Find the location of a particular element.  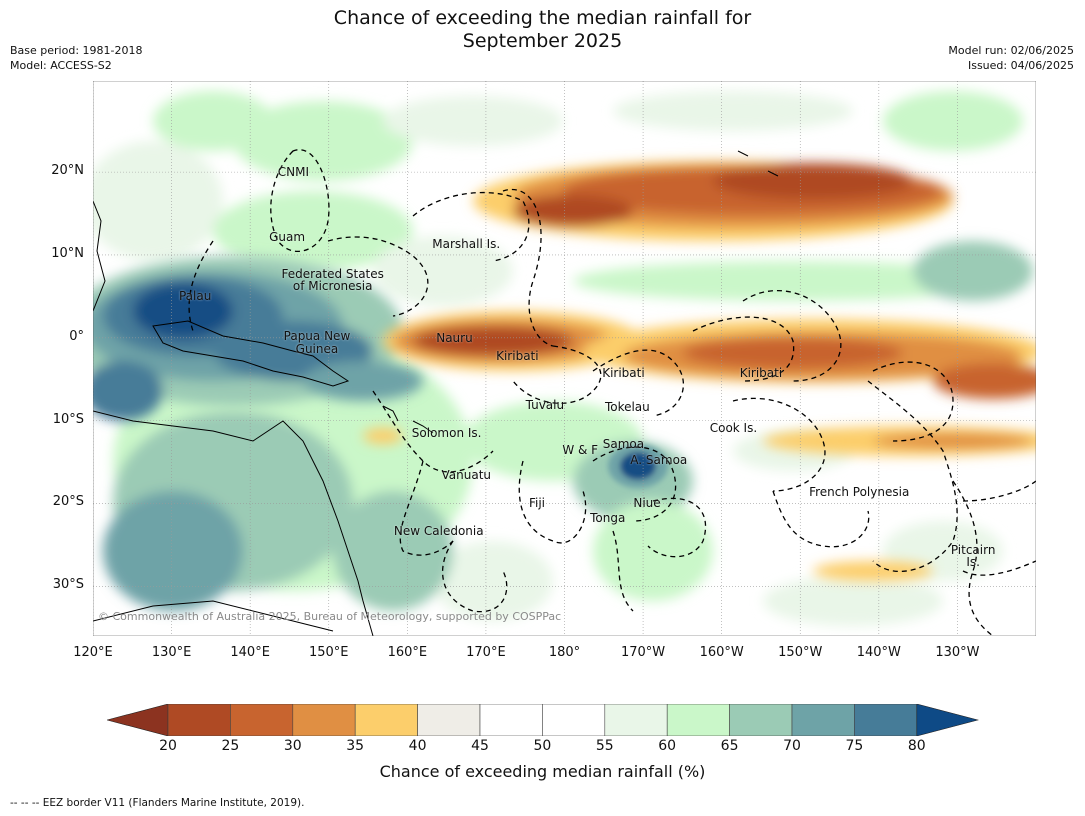

colorbar-tick-label: 60 is located at coordinates (667, 746).